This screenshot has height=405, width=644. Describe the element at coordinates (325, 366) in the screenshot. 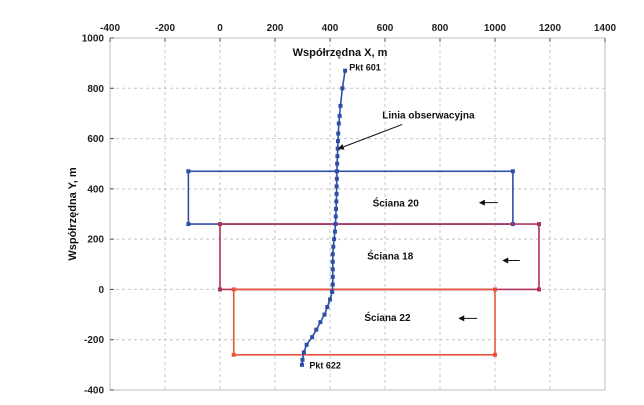

I see `annotation-end: Pkt 622` at that location.